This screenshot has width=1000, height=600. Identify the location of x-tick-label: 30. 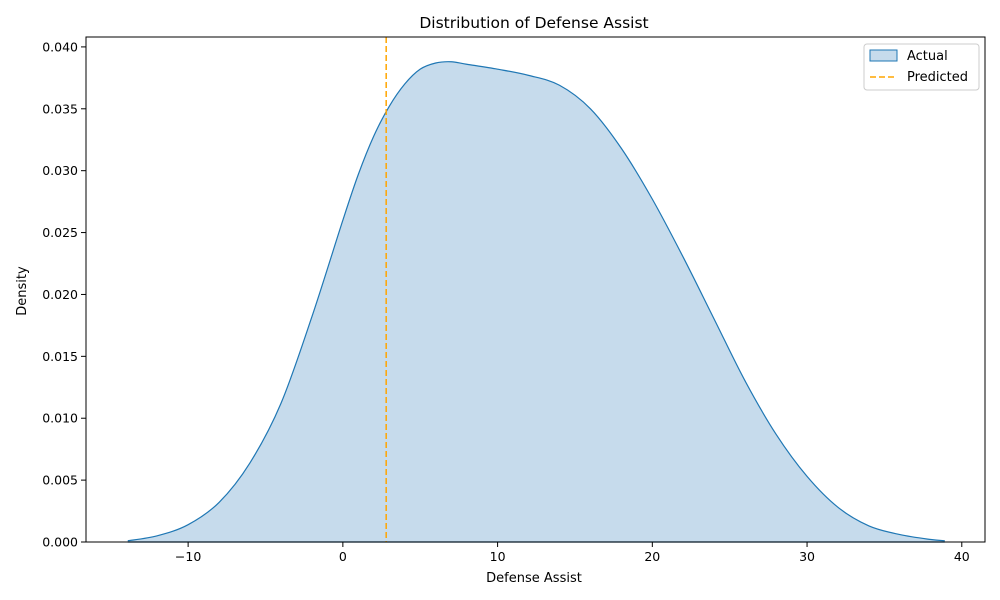
(807, 556).